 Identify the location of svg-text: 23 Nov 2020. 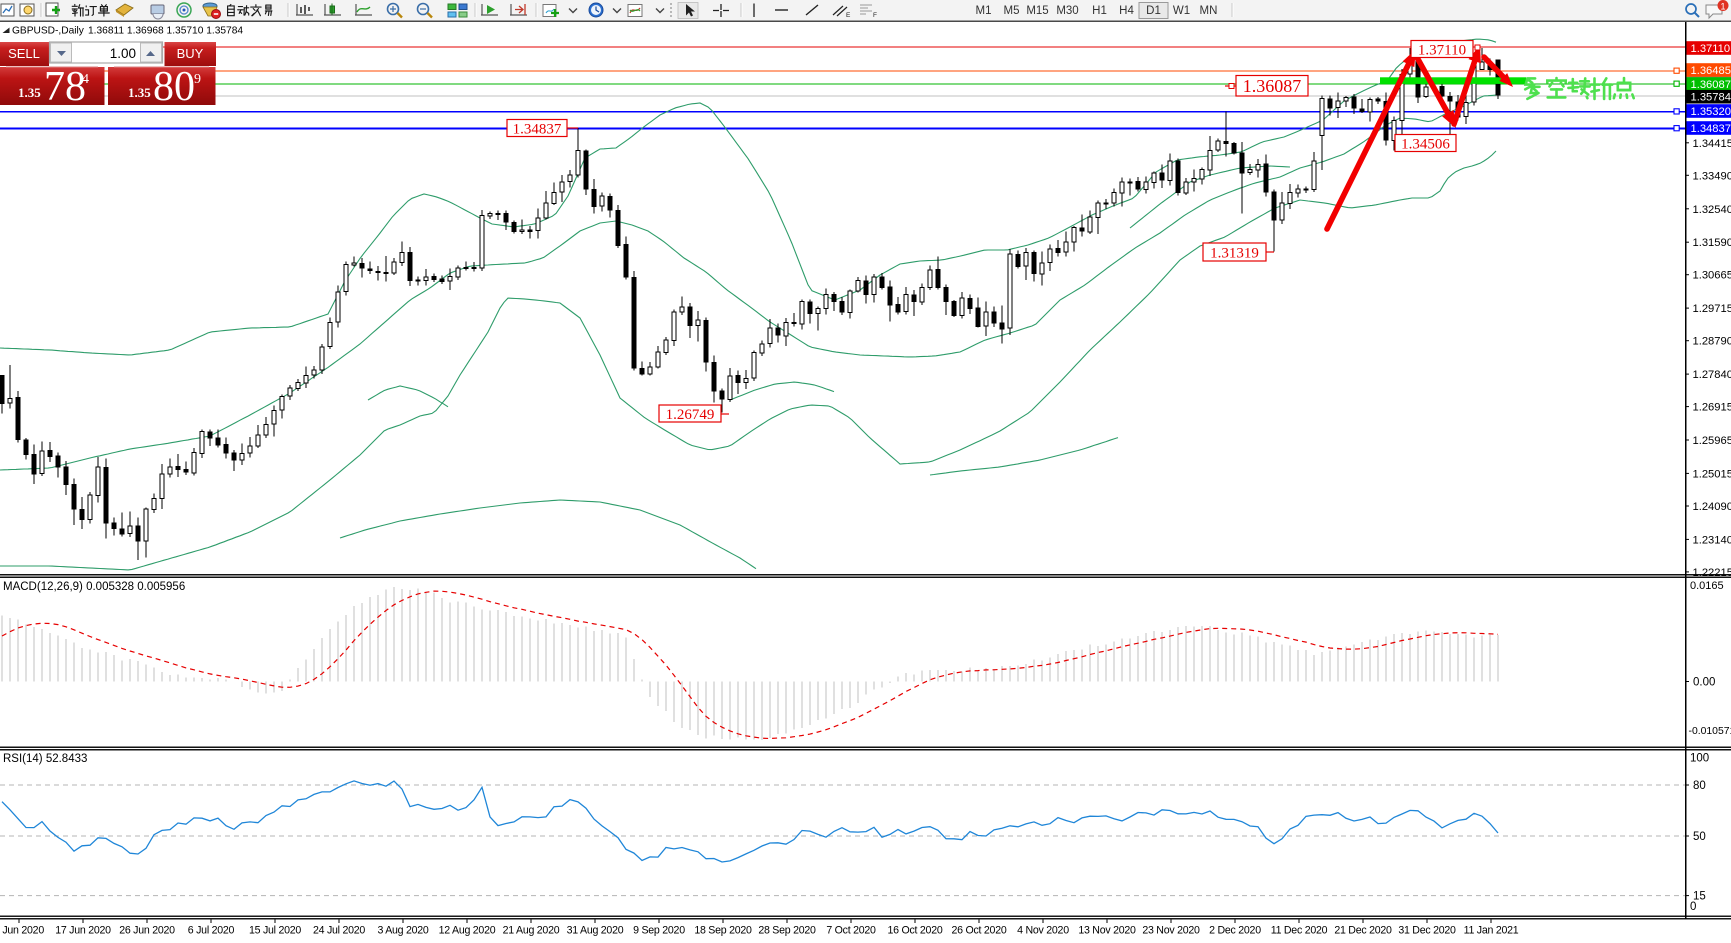
(1171, 931).